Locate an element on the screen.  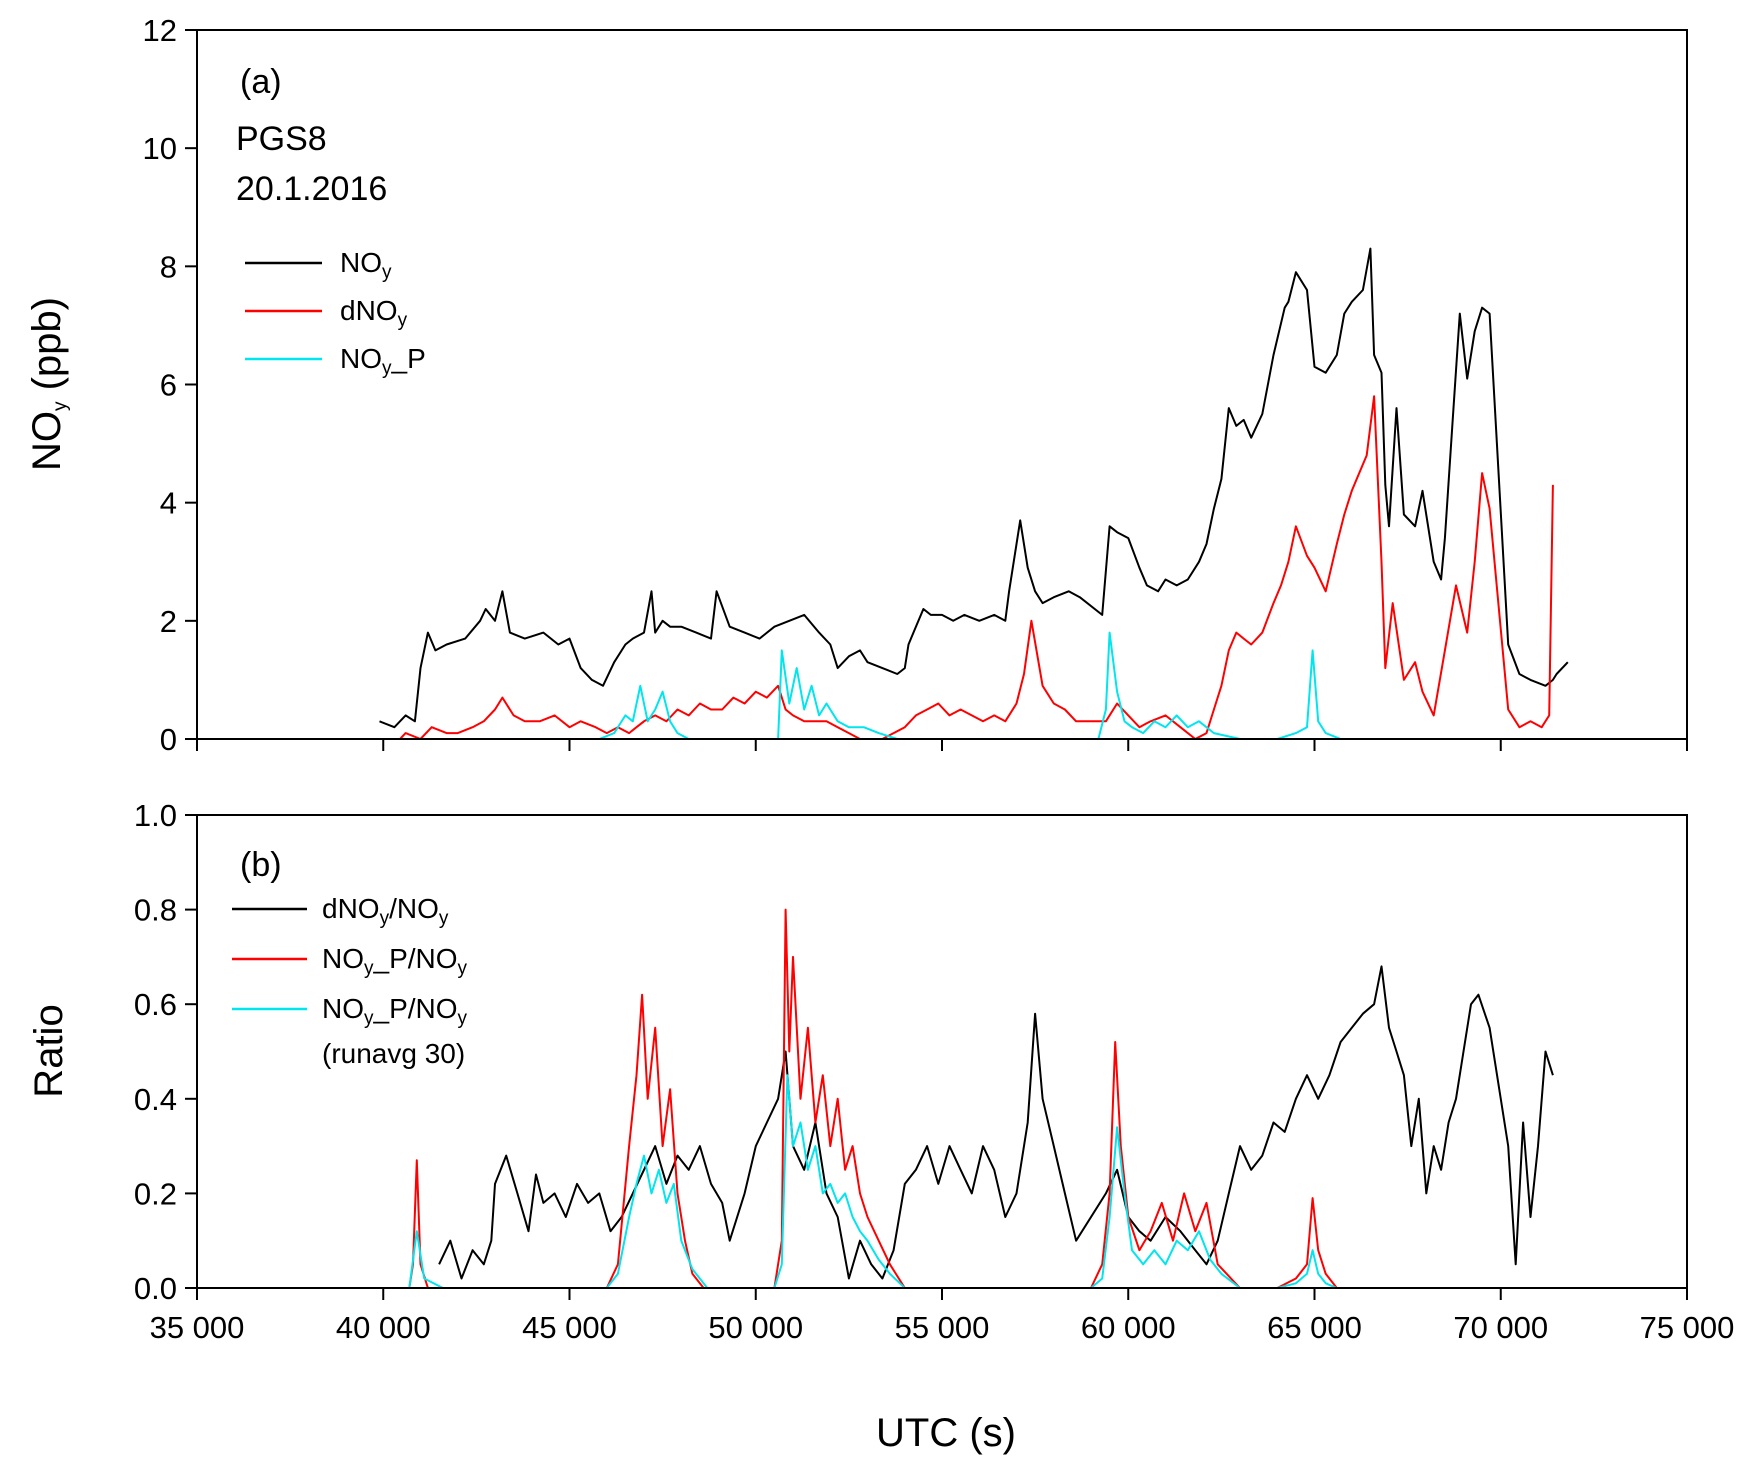
y-tick-label-a: 0 is located at coordinates (168, 739).